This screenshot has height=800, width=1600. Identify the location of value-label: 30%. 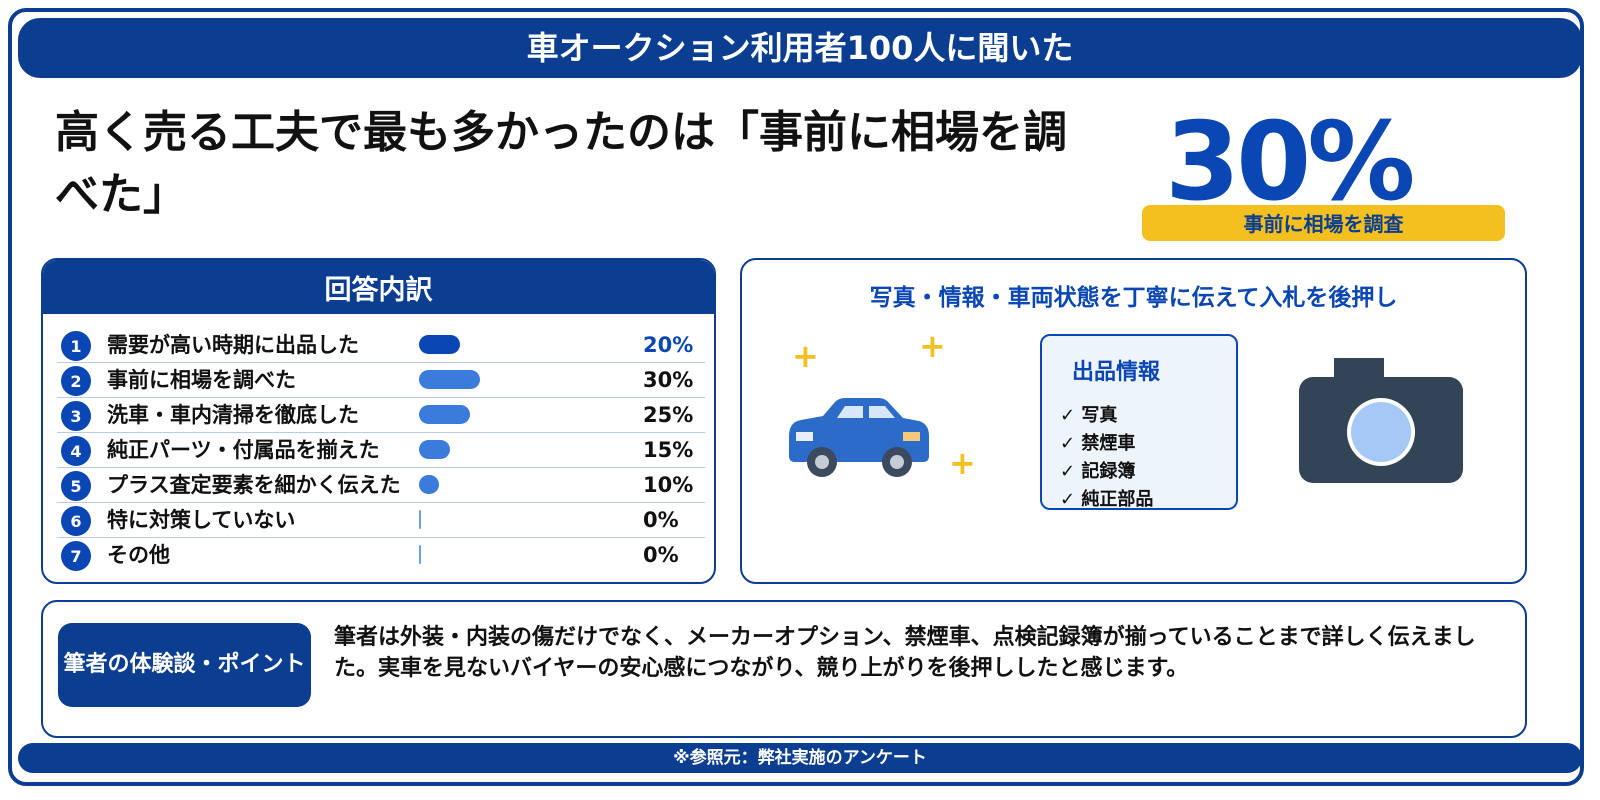
(668, 380).